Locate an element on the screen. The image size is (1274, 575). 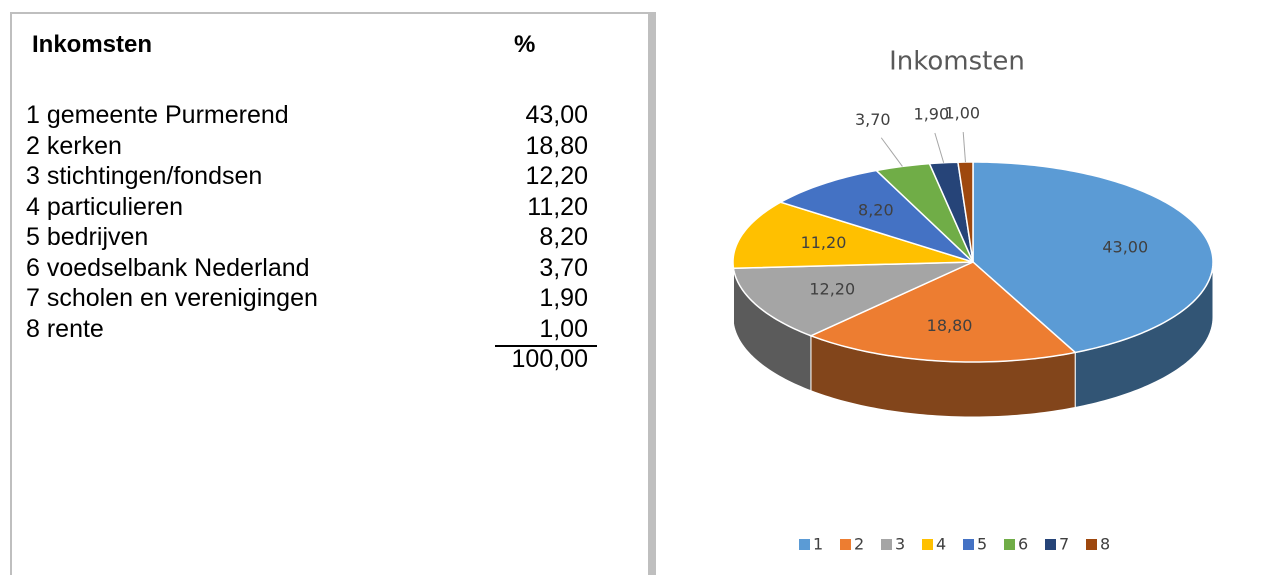
sum-line is located at coordinates (546, 345).